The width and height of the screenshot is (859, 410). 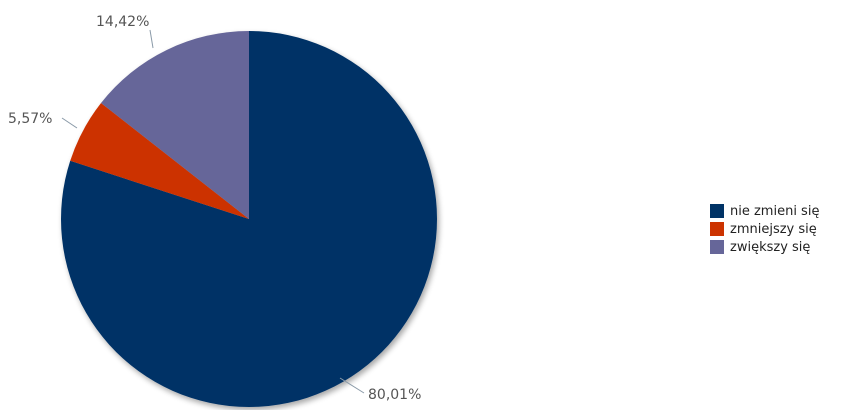 I want to click on legend-item: zmniejszy się, so click(x=784, y=229).